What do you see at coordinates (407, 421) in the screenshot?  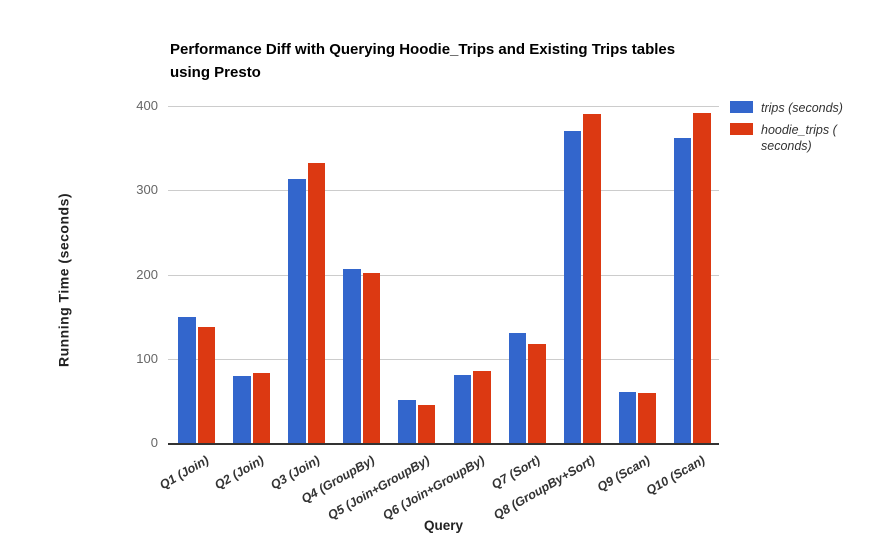 I see `bar-trips-q5` at bounding box center [407, 421].